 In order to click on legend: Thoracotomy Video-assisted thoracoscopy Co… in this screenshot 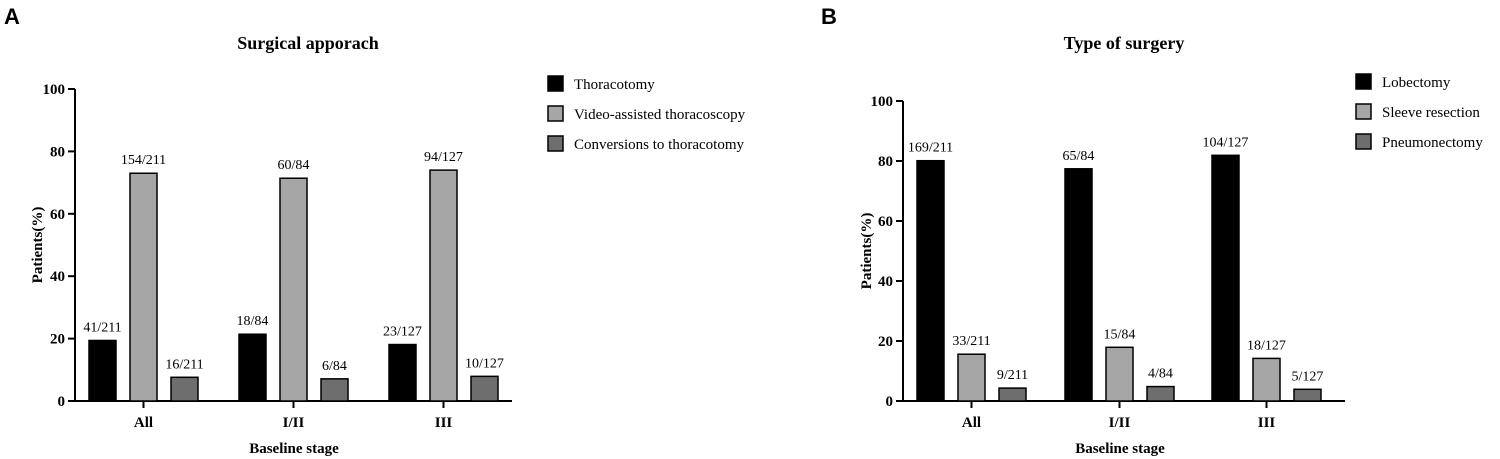, I will do `click(646, 114)`.